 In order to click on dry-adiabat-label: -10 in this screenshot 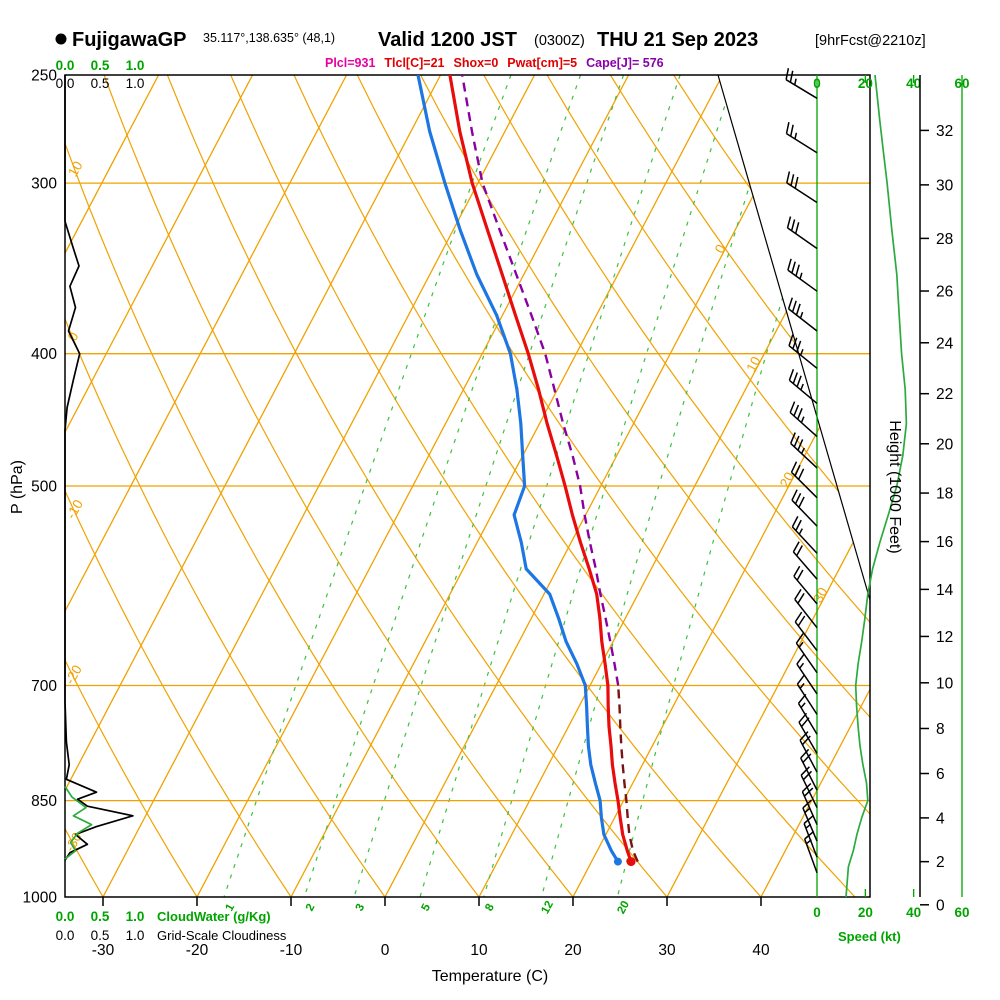, I will do `click(74, 509)`.